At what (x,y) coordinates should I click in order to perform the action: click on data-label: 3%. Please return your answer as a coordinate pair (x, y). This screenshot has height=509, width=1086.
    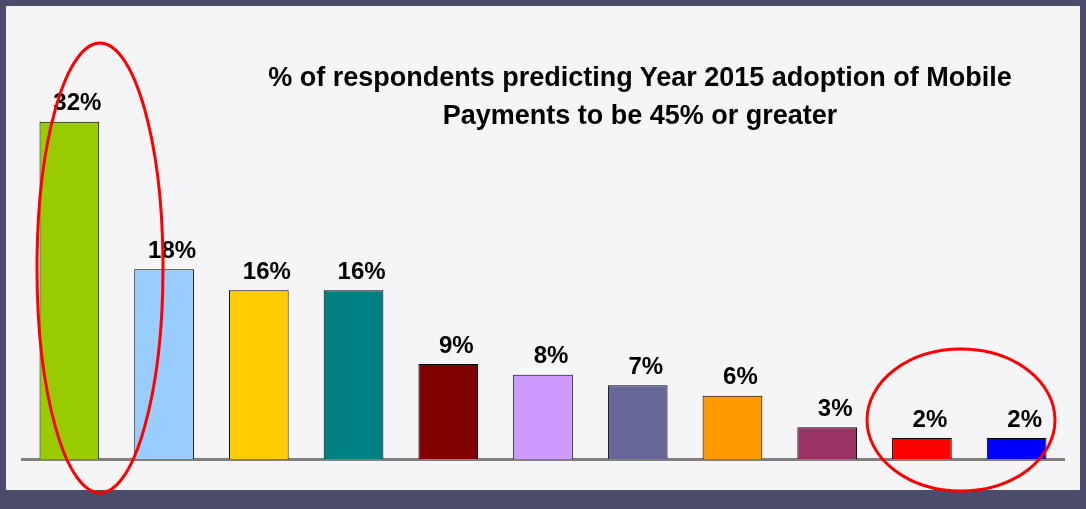
    Looking at the image, I should click on (835, 407).